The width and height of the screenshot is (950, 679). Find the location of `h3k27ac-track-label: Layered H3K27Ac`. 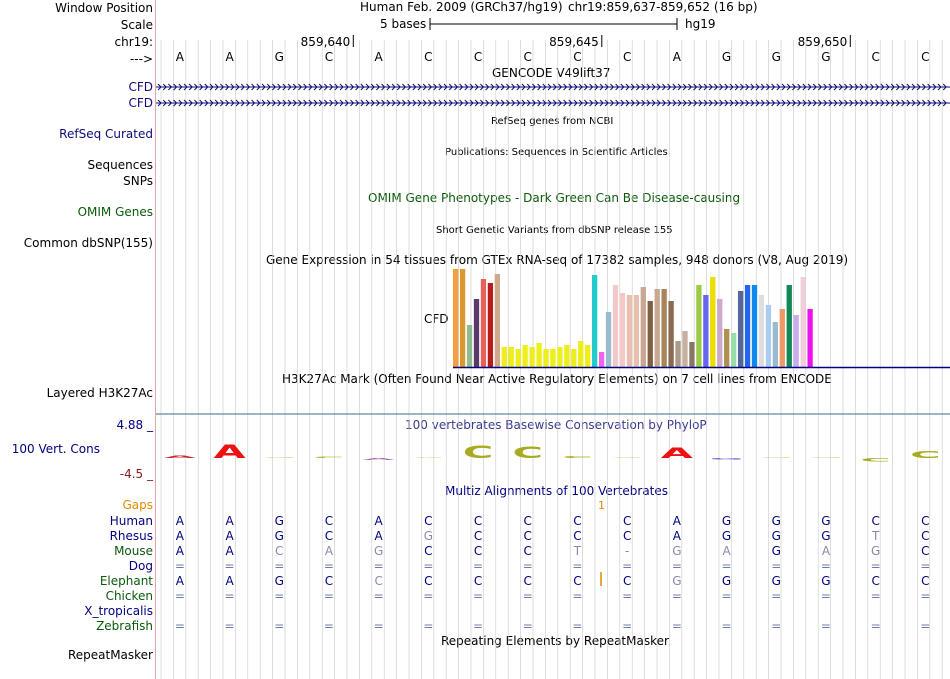

h3k27ac-track-label: Layered H3K27Ac is located at coordinates (99, 393).